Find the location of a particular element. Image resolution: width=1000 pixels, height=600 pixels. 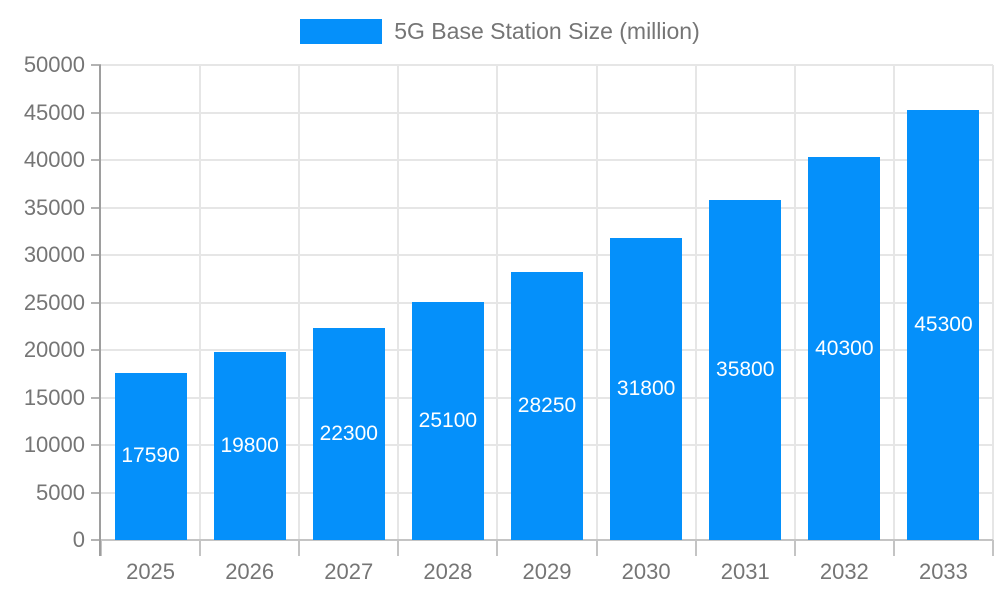

bar: 25100 is located at coordinates (447, 420).